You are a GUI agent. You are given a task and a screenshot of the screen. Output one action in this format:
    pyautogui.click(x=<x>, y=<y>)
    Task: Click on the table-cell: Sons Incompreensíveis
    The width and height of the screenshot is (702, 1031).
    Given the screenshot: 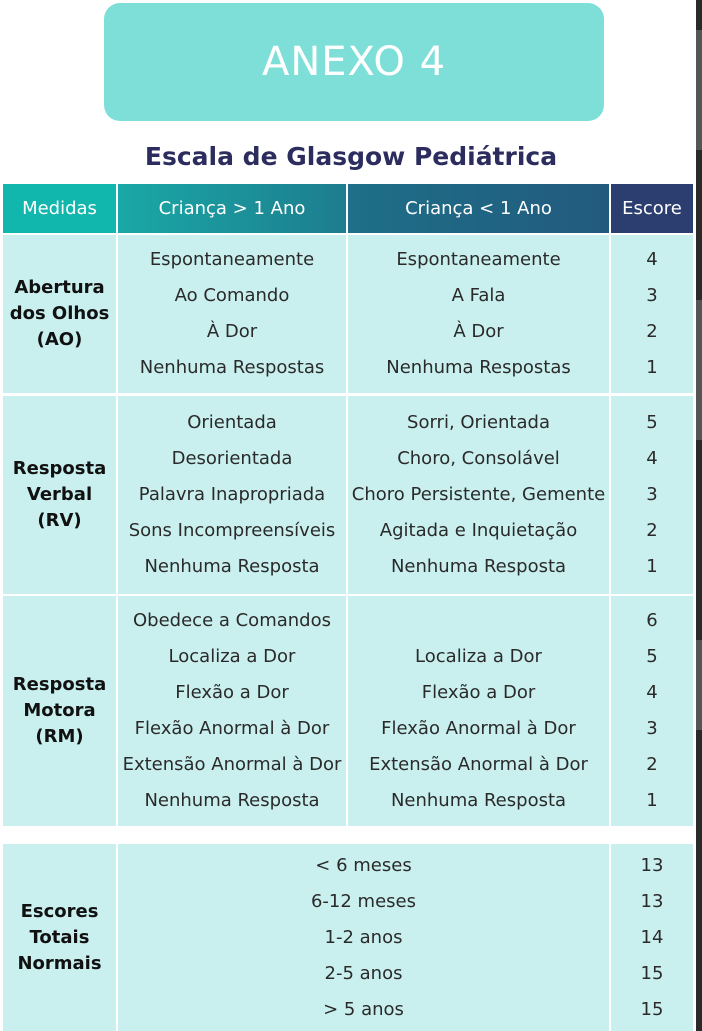 What is the action you would take?
    pyautogui.click(x=232, y=530)
    